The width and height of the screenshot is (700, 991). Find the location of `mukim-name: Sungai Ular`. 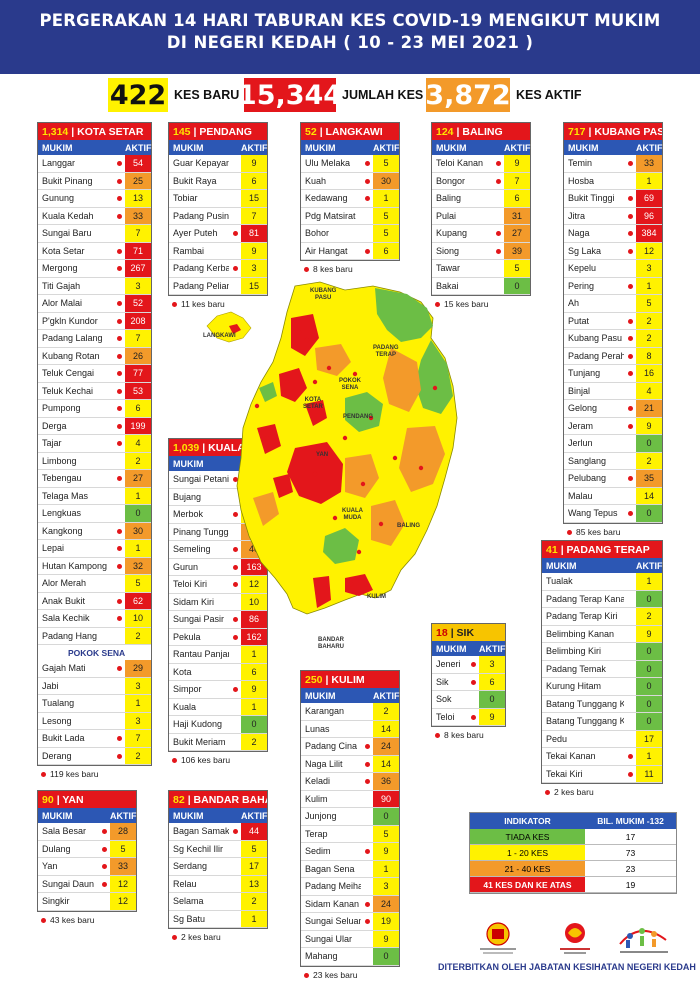

mukim-name: Sungai Ular is located at coordinates (329, 938).